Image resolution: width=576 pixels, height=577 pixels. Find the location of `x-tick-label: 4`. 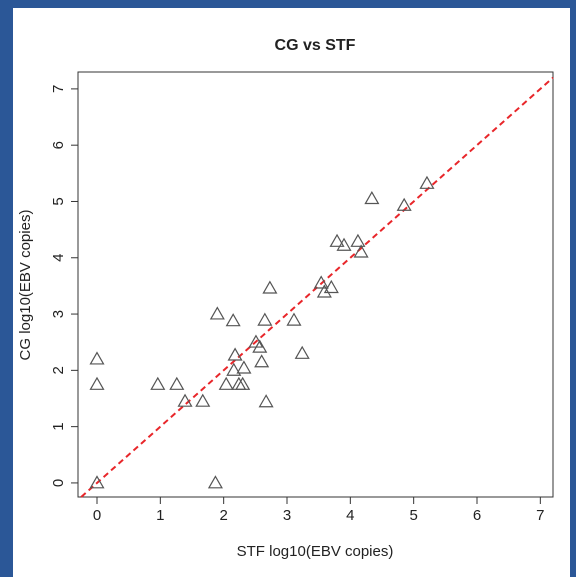

x-tick-label: 4 is located at coordinates (350, 515).